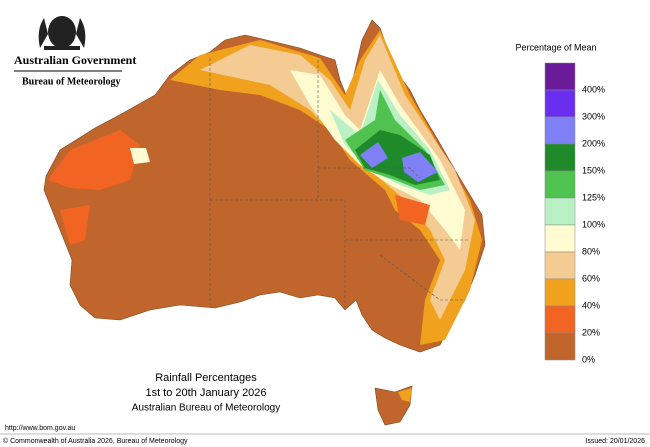  What do you see at coordinates (206, 378) in the screenshot?
I see `caption-title: Rainfall Percentages` at bounding box center [206, 378].